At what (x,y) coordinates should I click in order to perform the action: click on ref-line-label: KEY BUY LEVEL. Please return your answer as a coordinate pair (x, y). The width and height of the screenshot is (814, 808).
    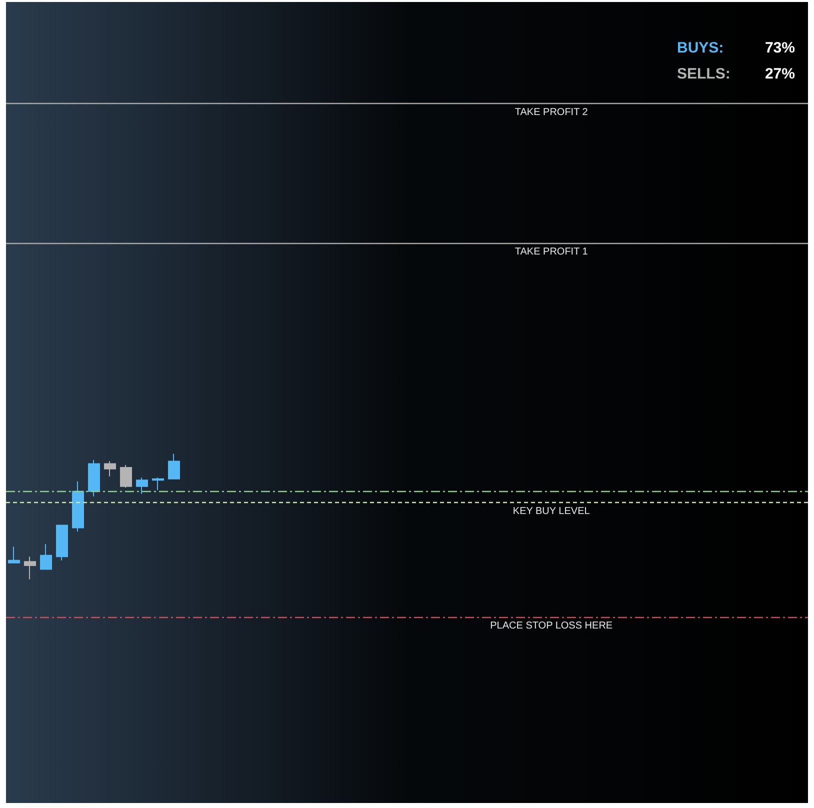
    Looking at the image, I should click on (551, 512).